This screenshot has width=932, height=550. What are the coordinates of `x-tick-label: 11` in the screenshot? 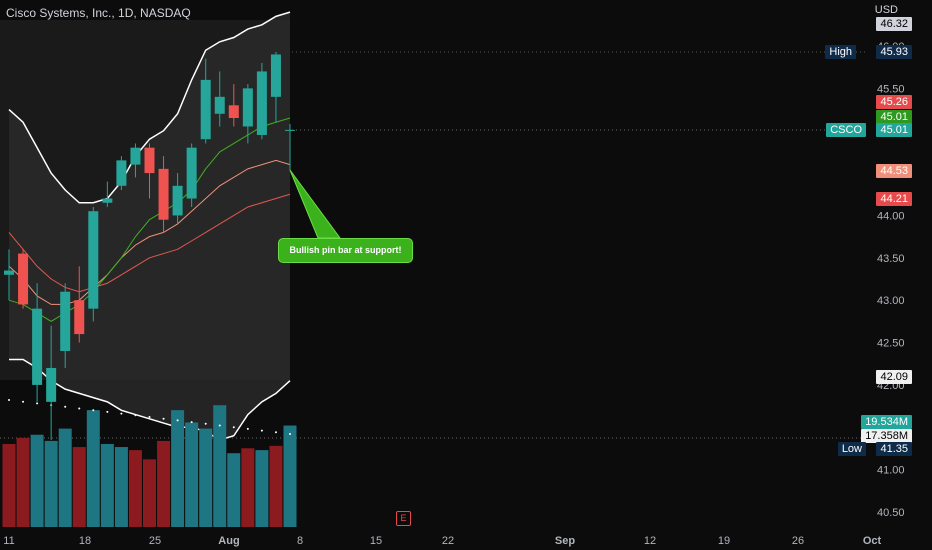 It's located at (8, 541).